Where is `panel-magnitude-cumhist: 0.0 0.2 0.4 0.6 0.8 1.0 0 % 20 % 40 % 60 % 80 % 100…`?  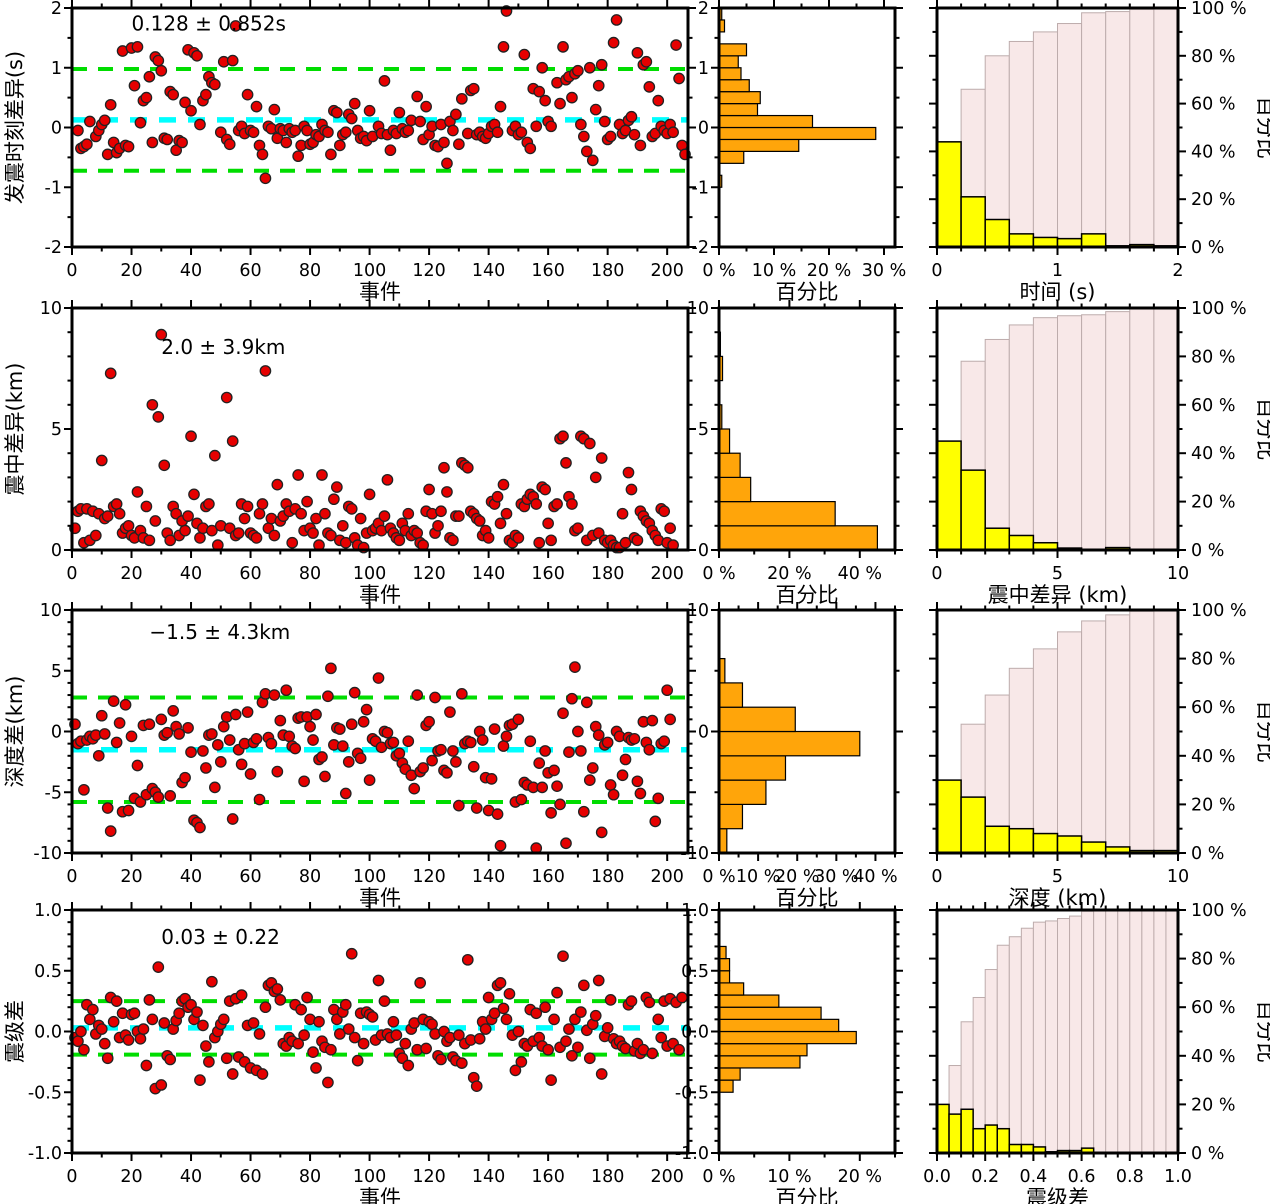
panel-magnitude-cumhist: 0.0 0.2 0.4 0.6 0.8 1.0 0 % 20 % 40 % 60 % 80 % 100… is located at coordinates (1096, 1052).